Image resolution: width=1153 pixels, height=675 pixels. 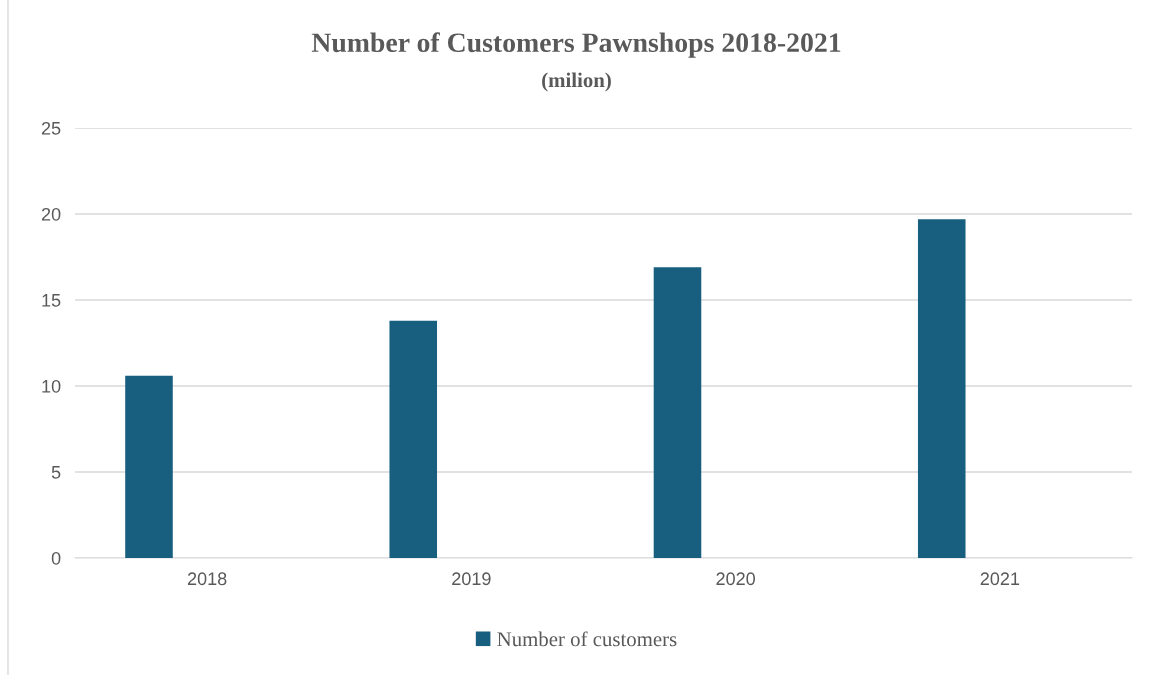 What do you see at coordinates (207, 579) in the screenshot?
I see `x-tick-label: 2018` at bounding box center [207, 579].